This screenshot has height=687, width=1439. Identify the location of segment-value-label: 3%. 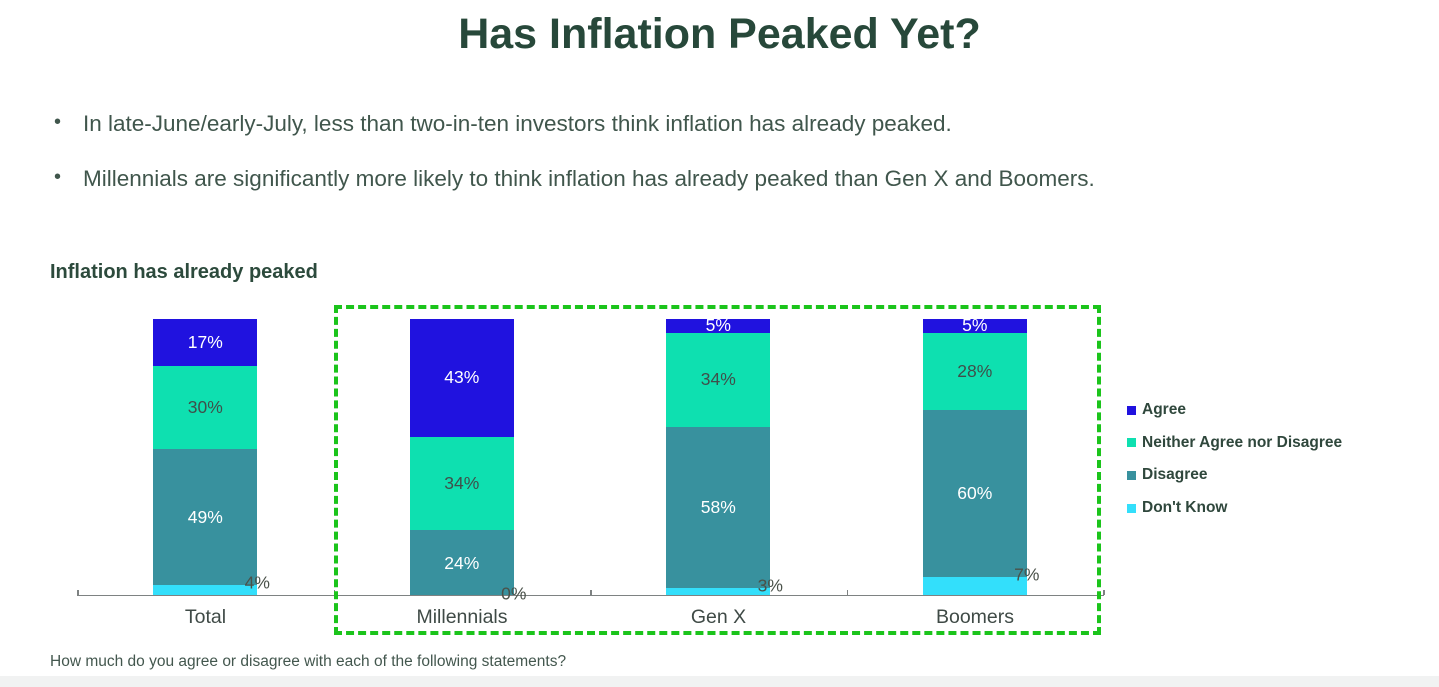
(770, 585).